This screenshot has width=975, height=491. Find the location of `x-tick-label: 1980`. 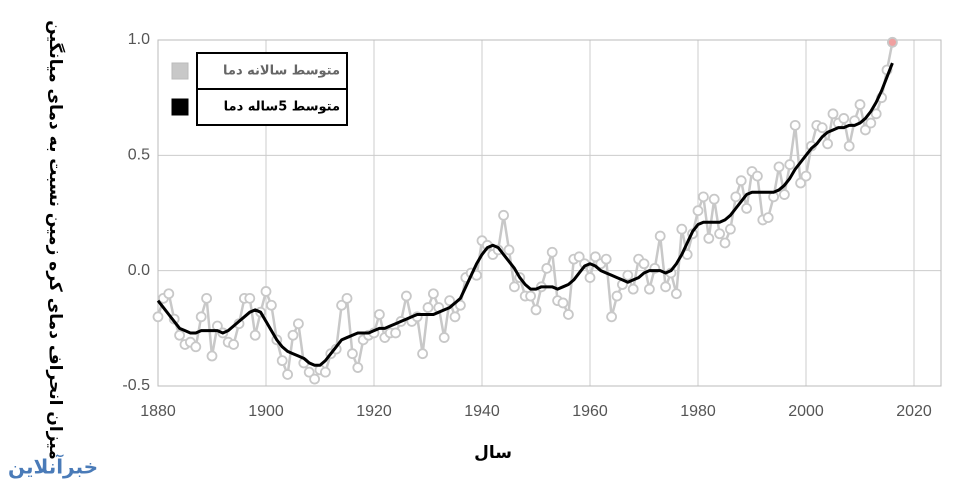

x-tick-label: 1980 is located at coordinates (698, 411).